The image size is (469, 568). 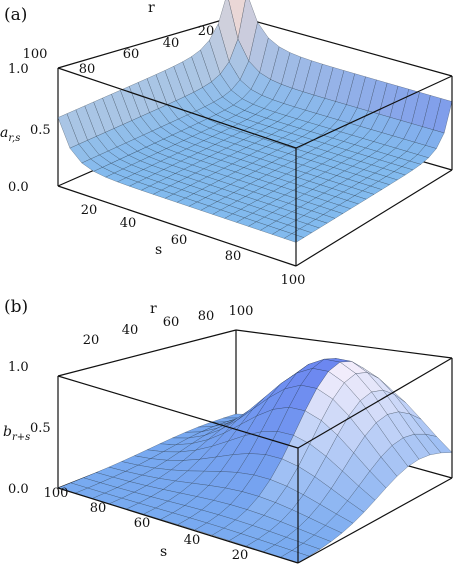 I want to click on panel-b-r-label: r, so click(x=153, y=309).